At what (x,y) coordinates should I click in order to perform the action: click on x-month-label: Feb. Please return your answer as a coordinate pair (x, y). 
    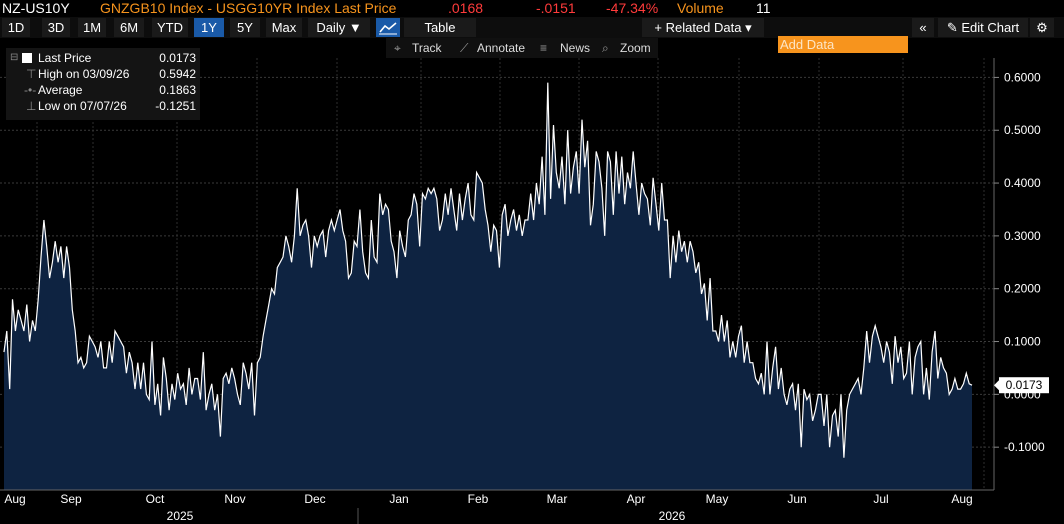
    Looking at the image, I should click on (478, 499).